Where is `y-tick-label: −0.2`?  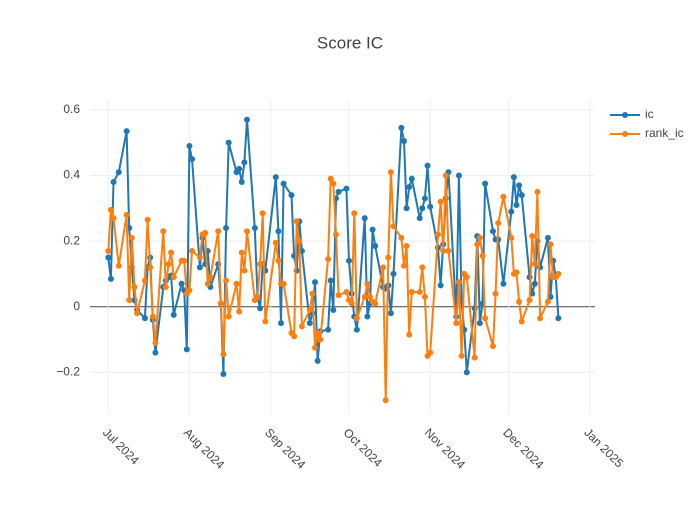
y-tick-label: −0.2 is located at coordinates (68, 372).